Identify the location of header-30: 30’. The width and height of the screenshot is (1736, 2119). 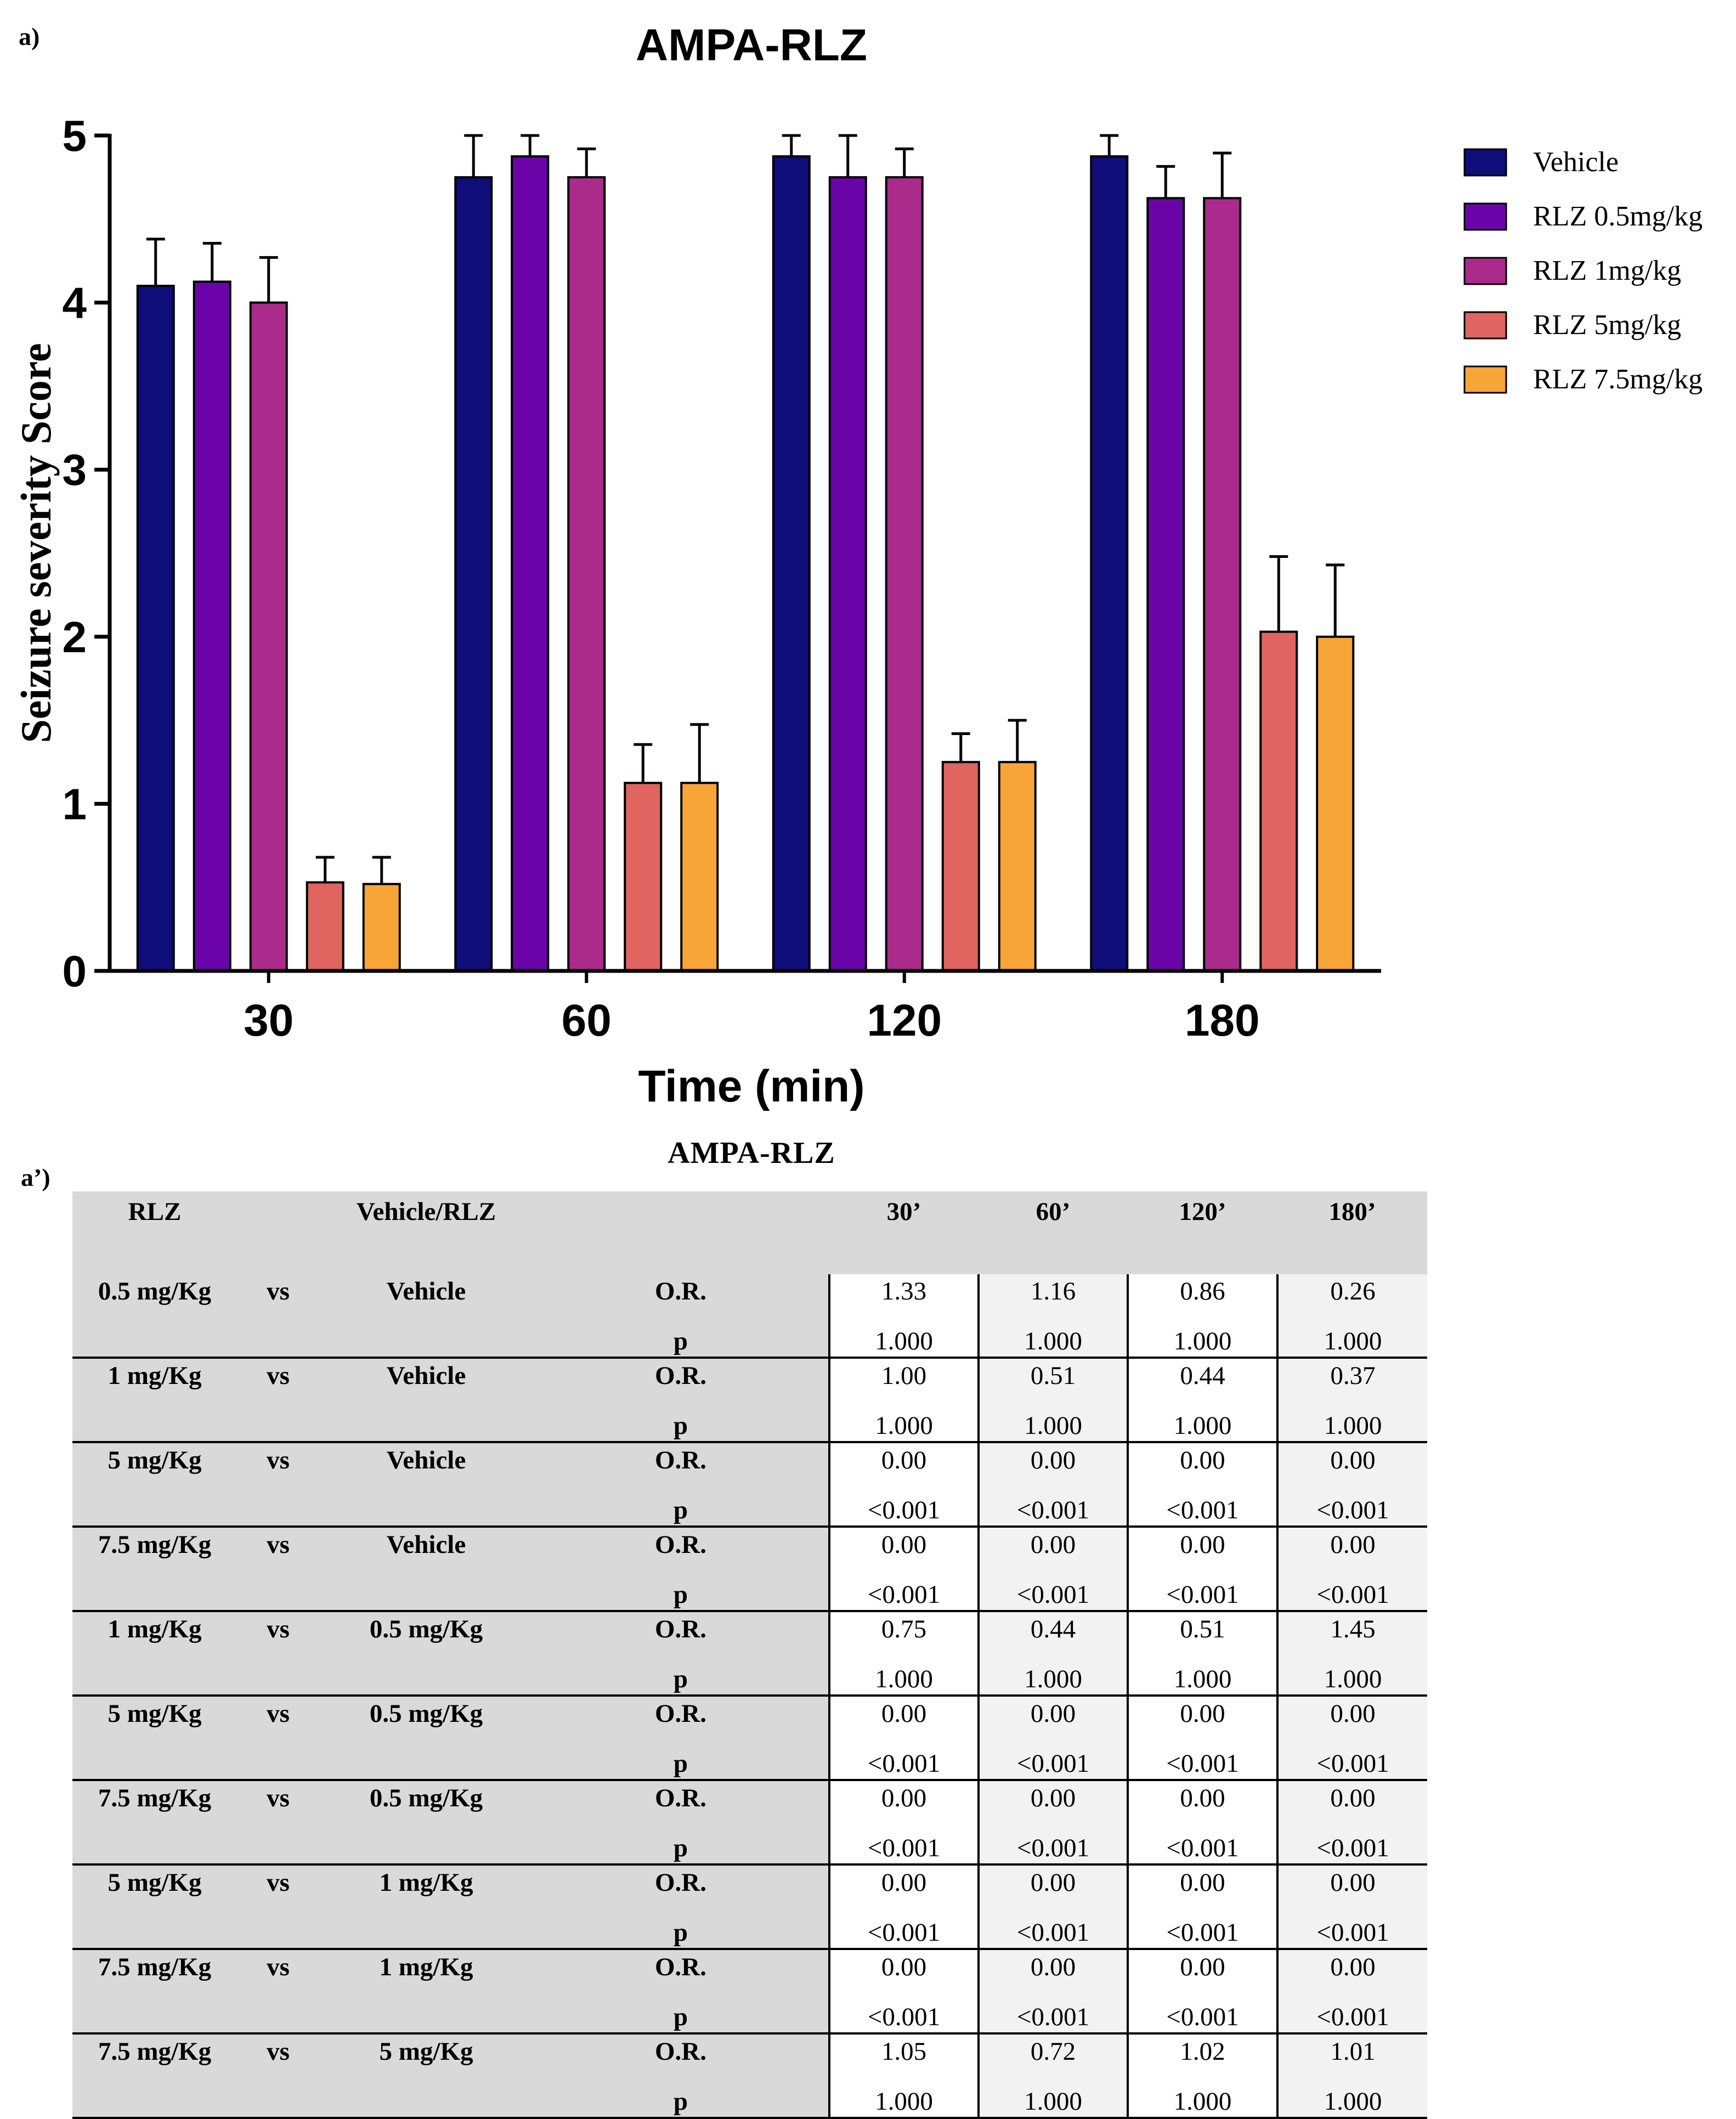
(904, 1232).